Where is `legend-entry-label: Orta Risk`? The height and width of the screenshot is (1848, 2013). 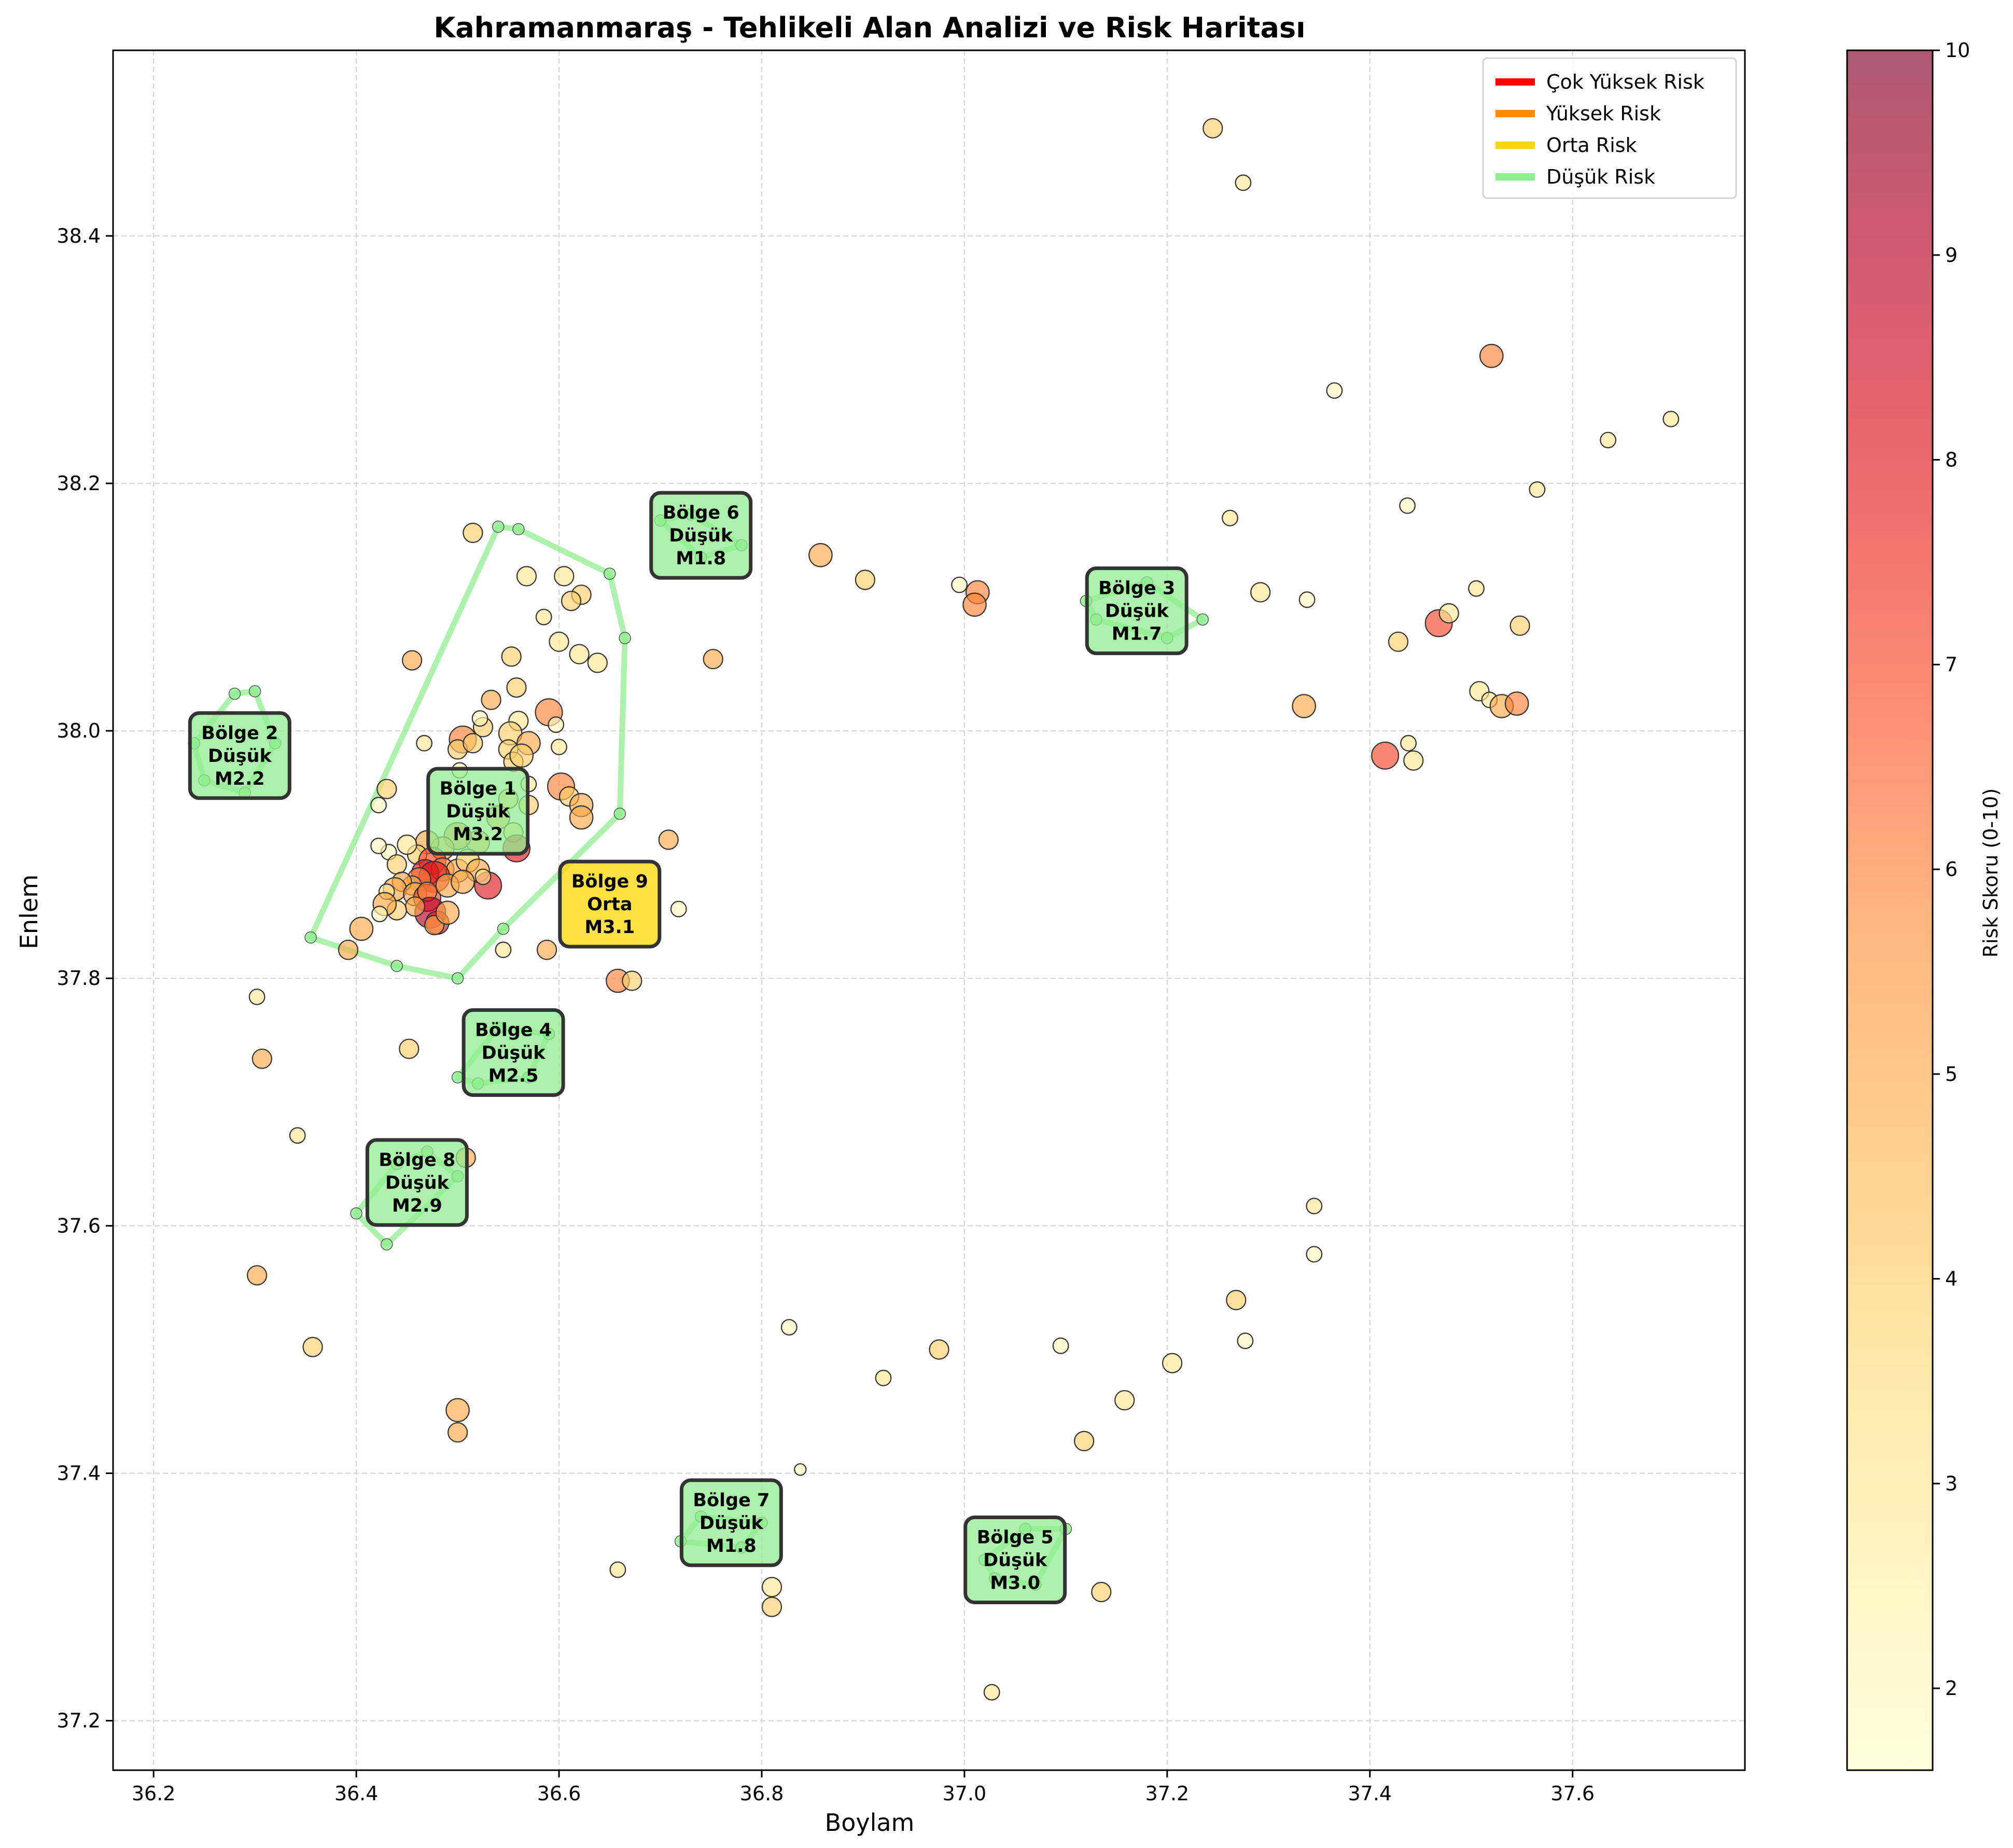
legend-entry-label: Orta Risk is located at coordinates (1592, 145).